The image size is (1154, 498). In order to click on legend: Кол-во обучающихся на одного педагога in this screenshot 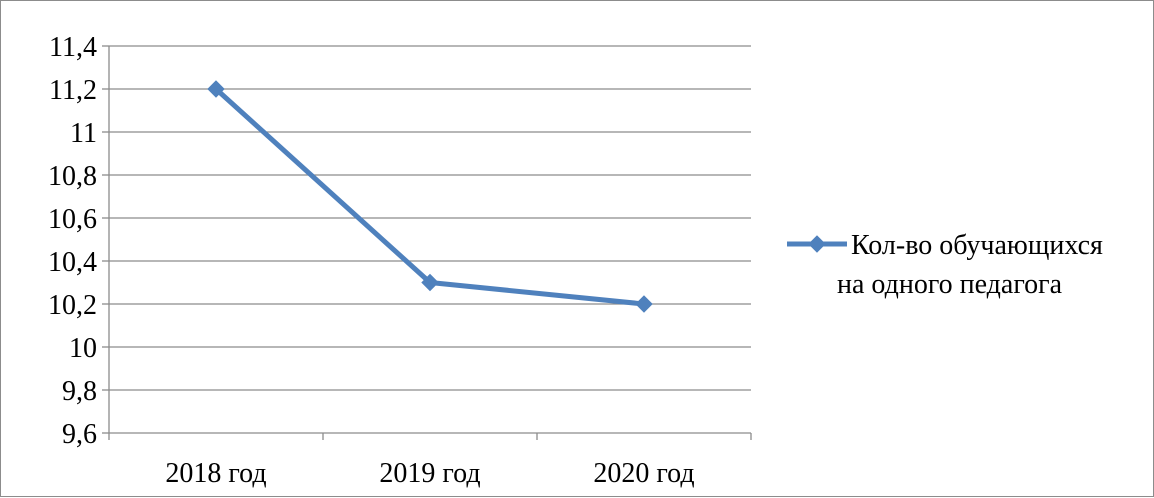, I will do `click(945, 265)`.